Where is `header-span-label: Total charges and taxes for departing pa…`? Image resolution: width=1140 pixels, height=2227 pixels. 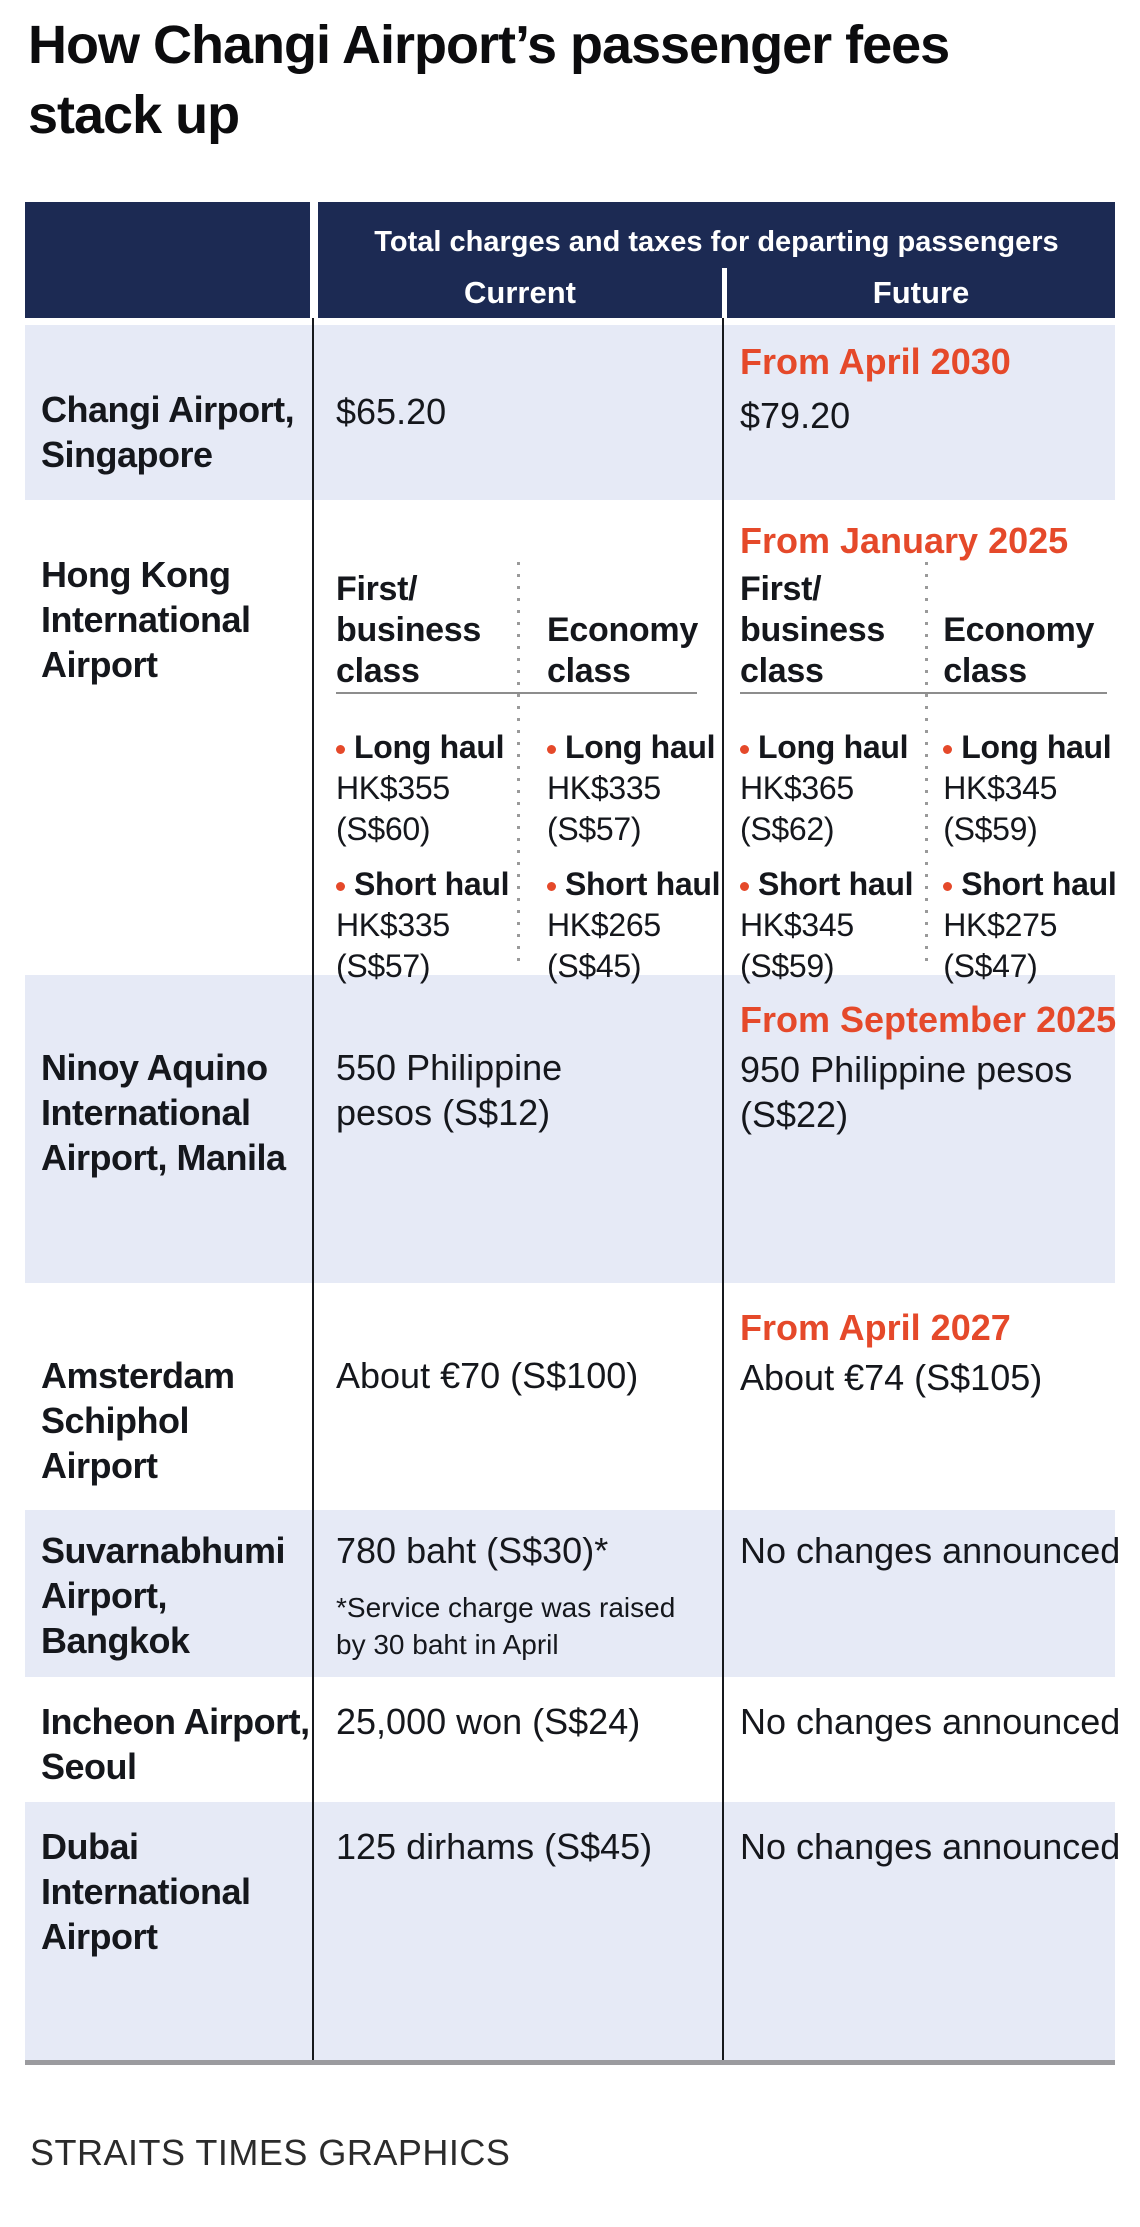
header-span-label: Total charges and taxes for departing pa… is located at coordinates (716, 242).